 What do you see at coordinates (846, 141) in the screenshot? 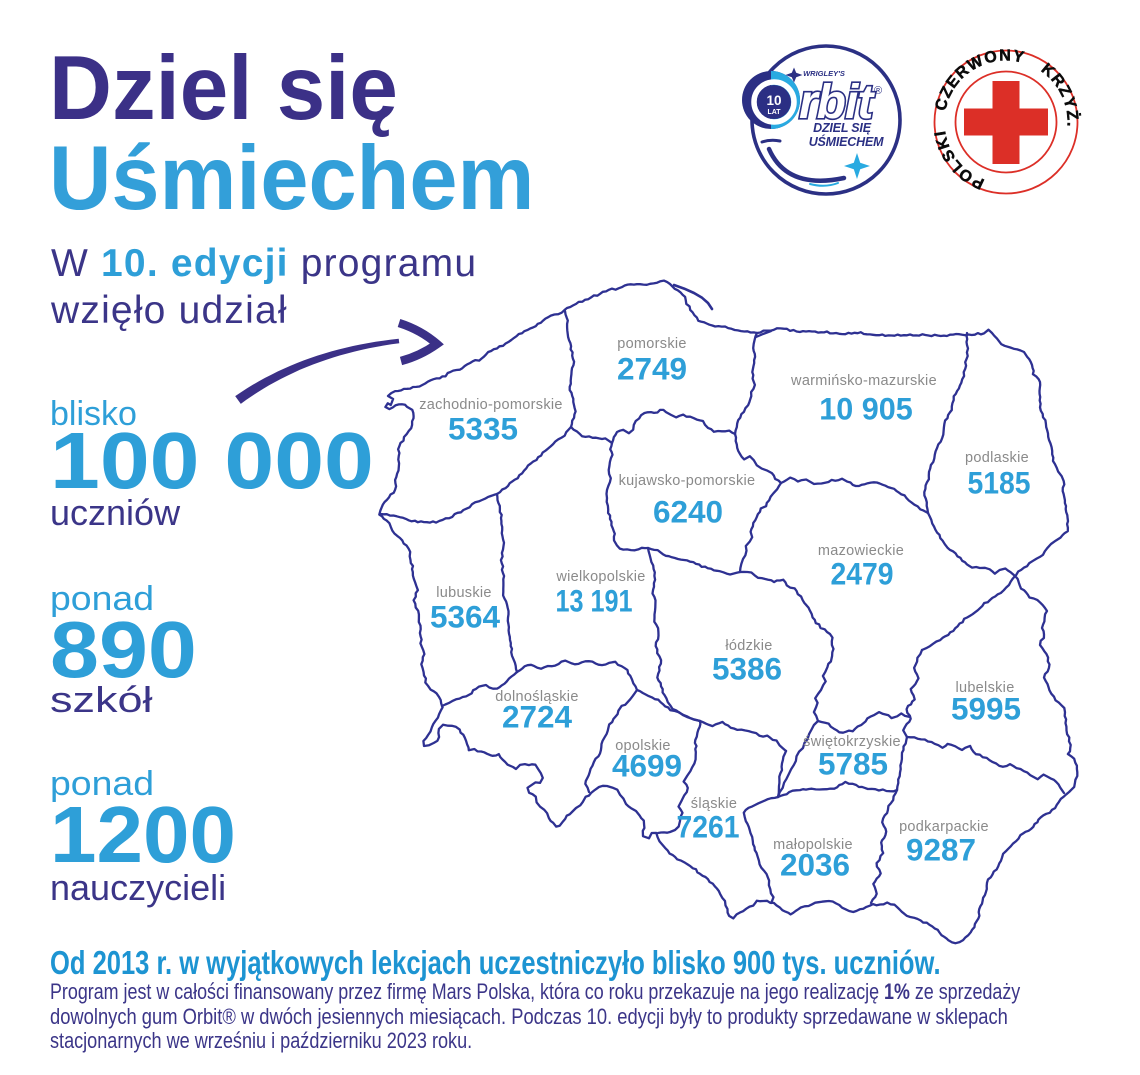
I see `svg-text: UŚMIECHEM` at bounding box center [846, 141].